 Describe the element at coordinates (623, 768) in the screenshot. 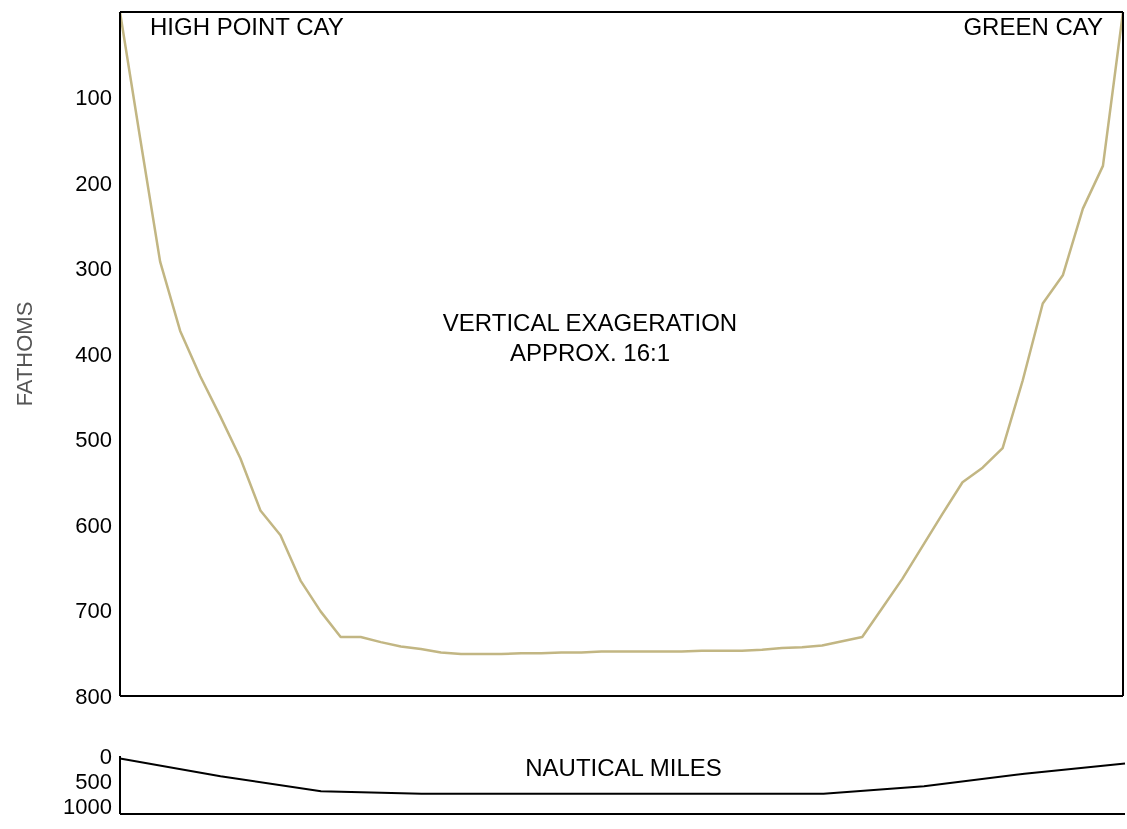

I see `x-axis-title: NAUTICAL MILES` at that location.